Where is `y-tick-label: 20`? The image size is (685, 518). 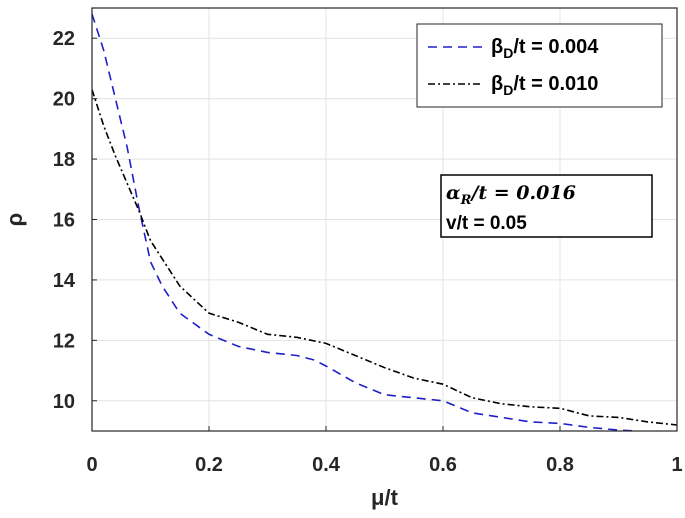
y-tick-label: 20 is located at coordinates (64, 100).